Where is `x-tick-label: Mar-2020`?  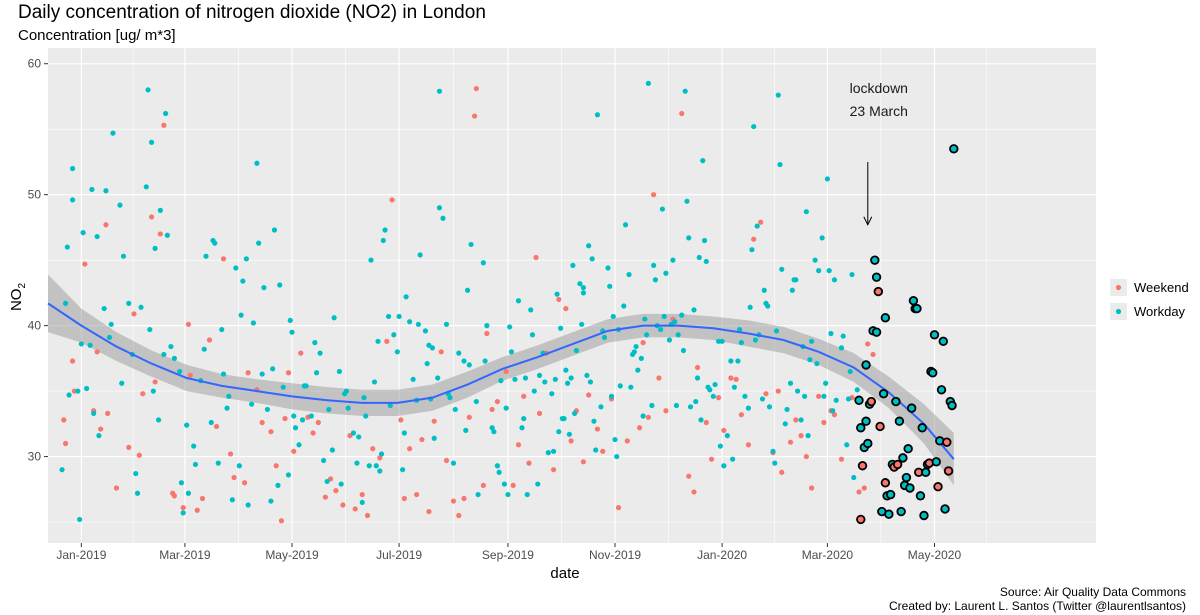 x-tick-label: Mar-2020 is located at coordinates (828, 555).